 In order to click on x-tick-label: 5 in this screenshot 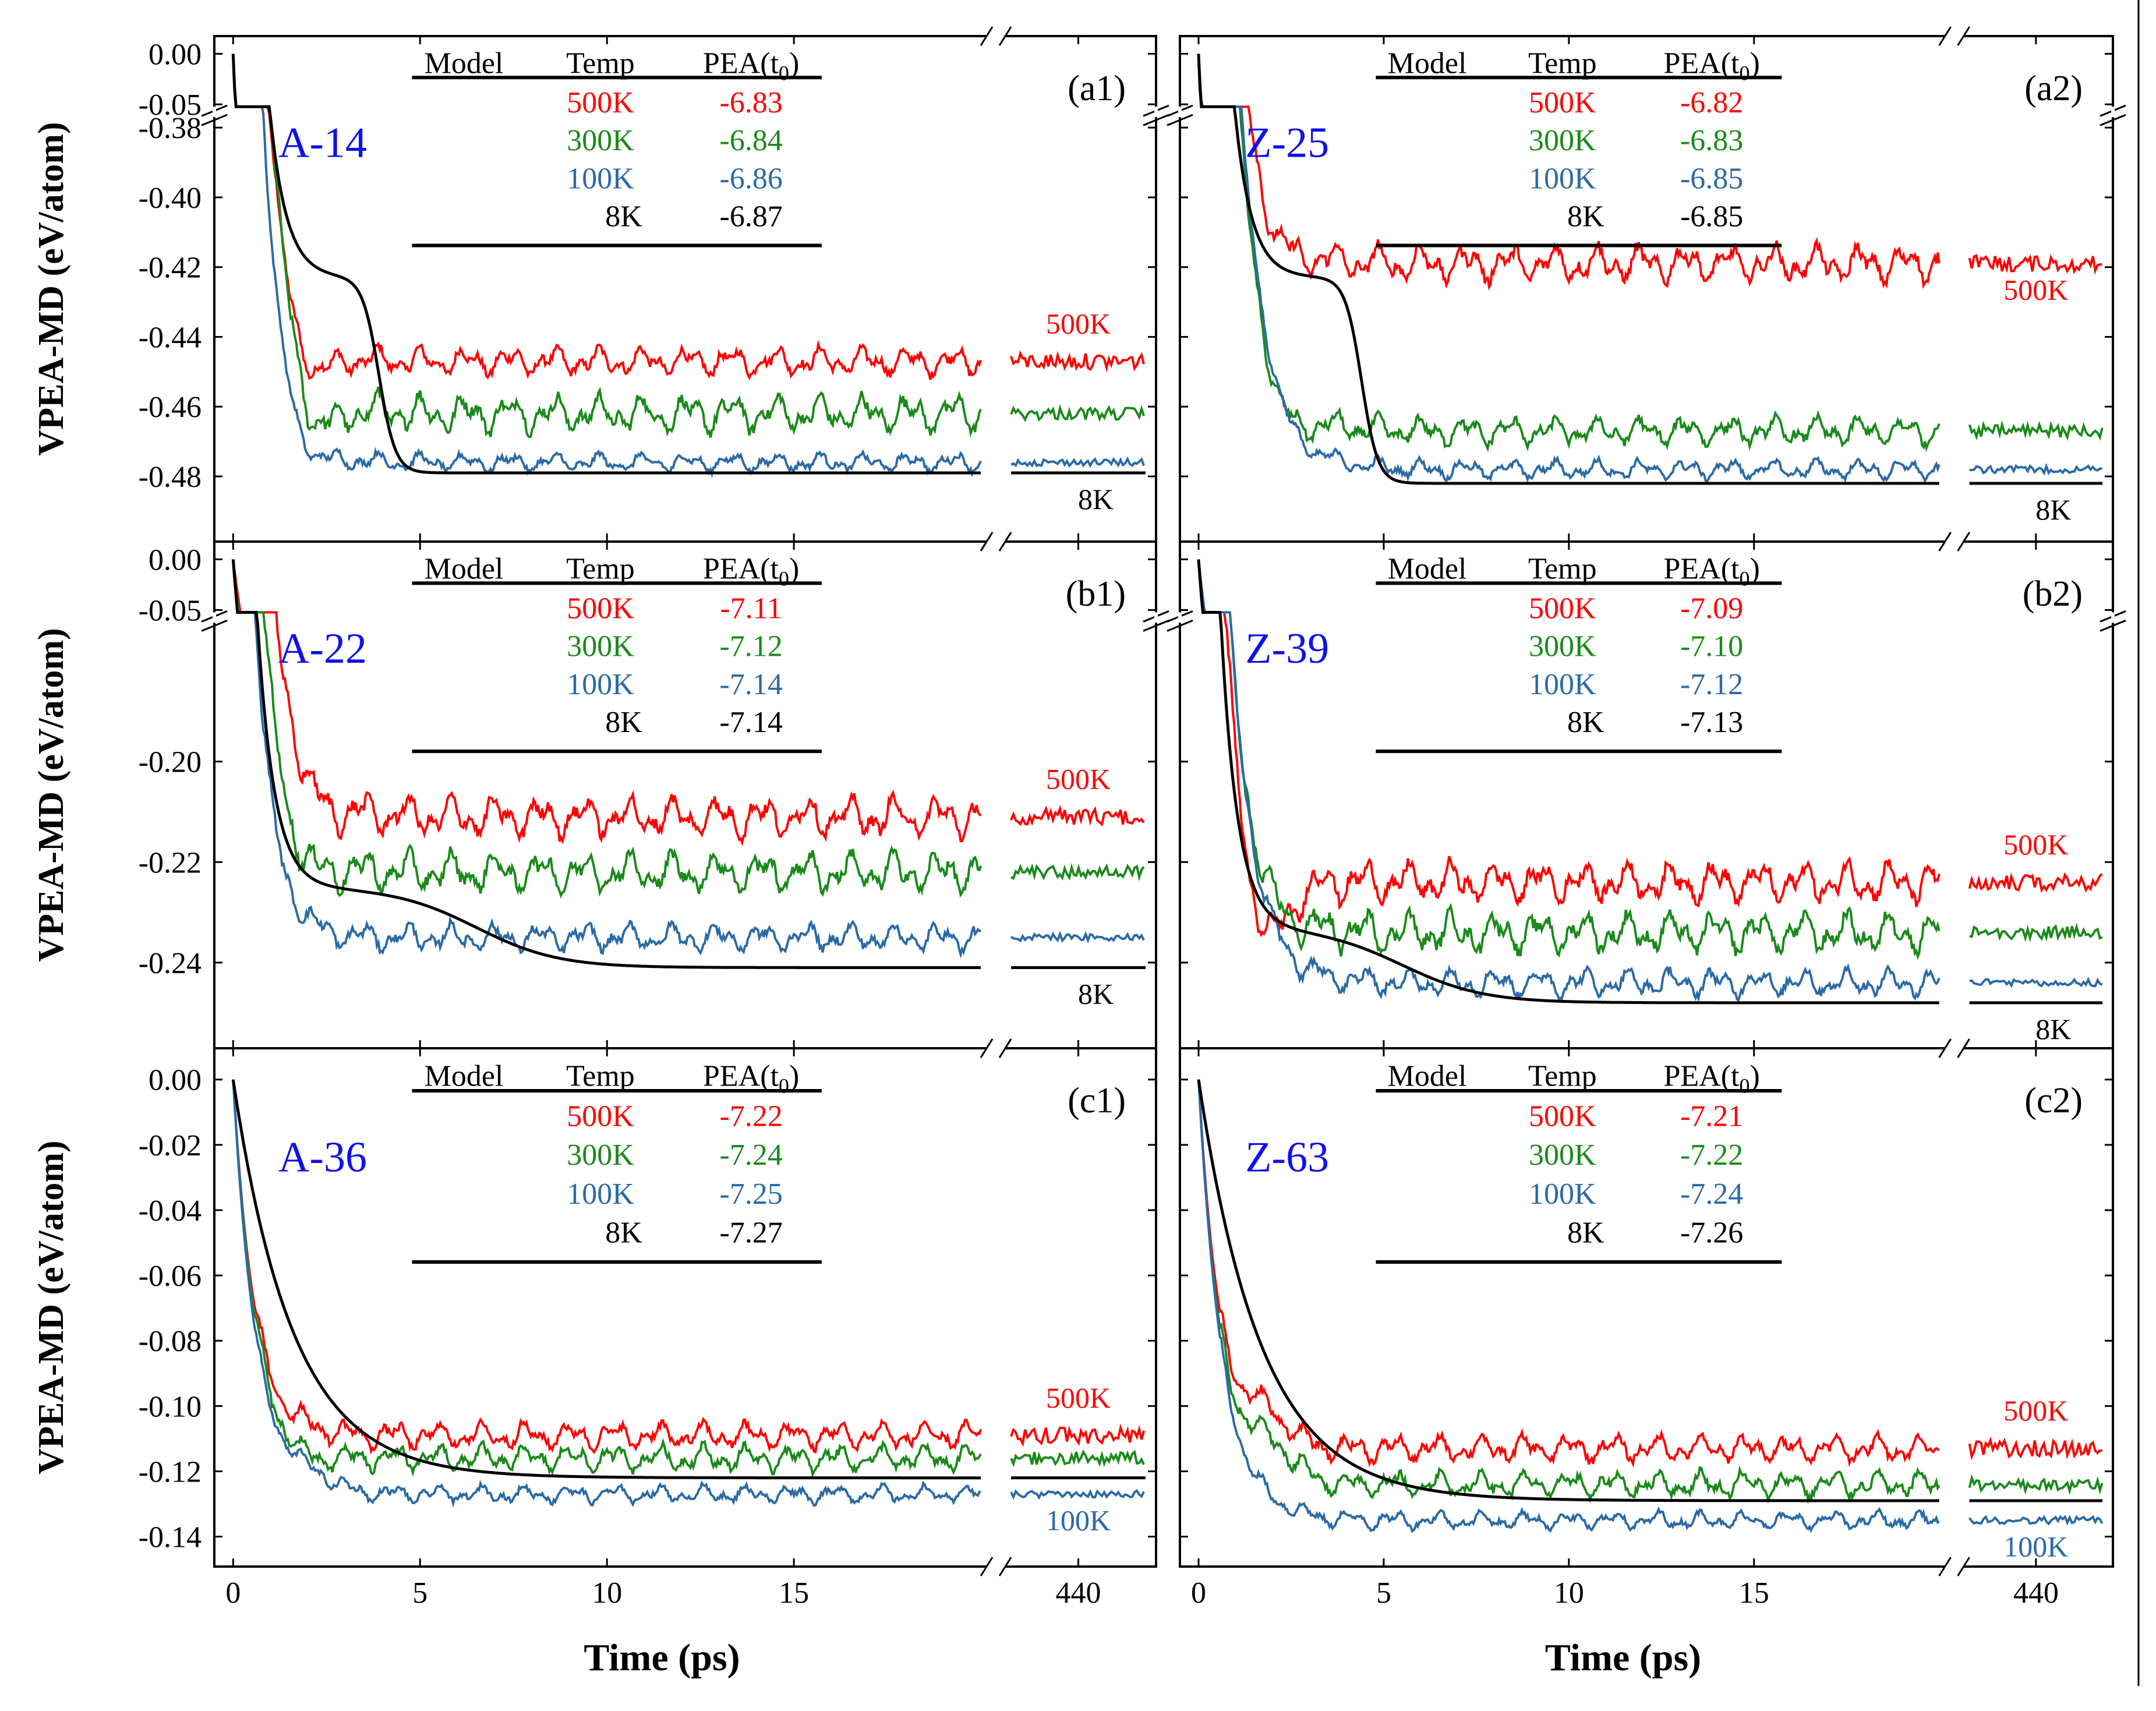, I will do `click(419, 1593)`.